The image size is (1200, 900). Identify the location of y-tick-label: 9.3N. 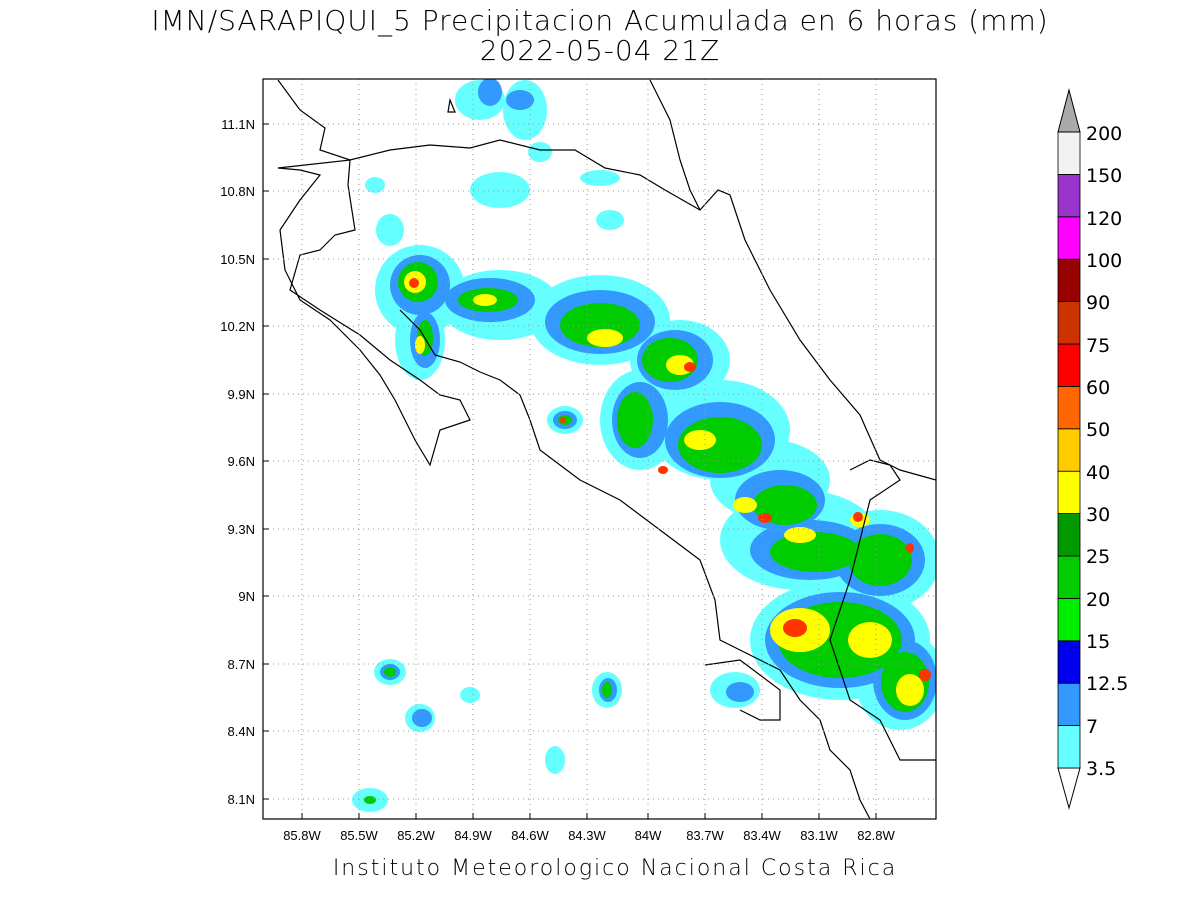
(241, 529).